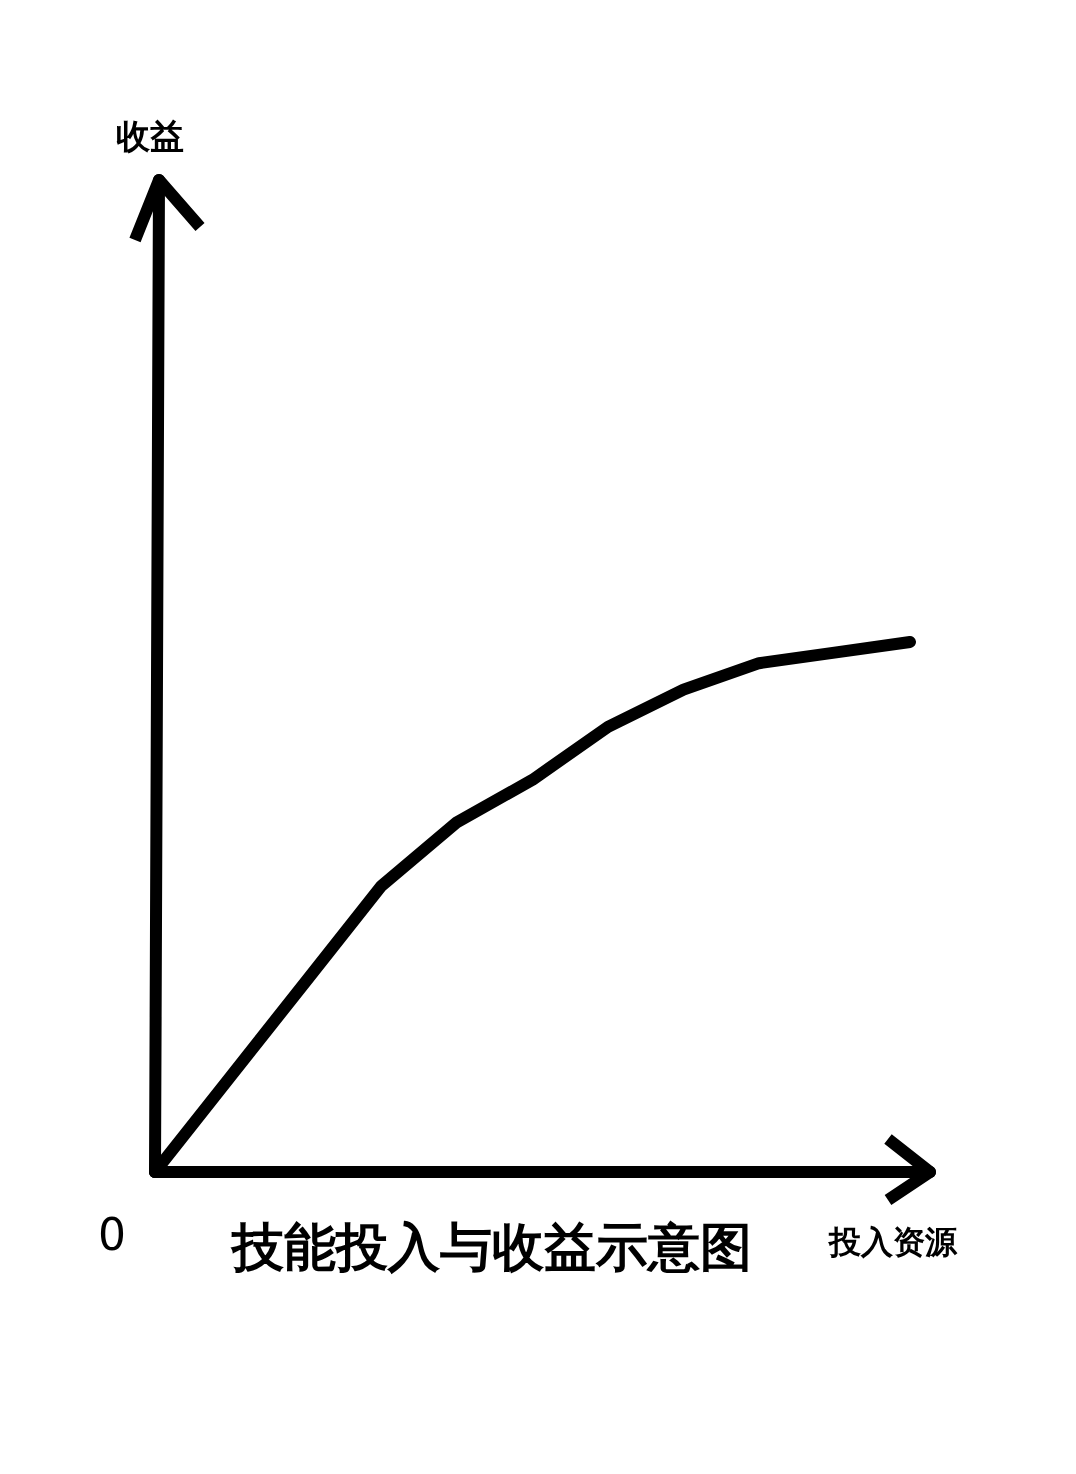 The width and height of the screenshot is (1076, 1474). Describe the element at coordinates (492, 1247) in the screenshot. I see `title: 技能投入与收益示意图` at that location.